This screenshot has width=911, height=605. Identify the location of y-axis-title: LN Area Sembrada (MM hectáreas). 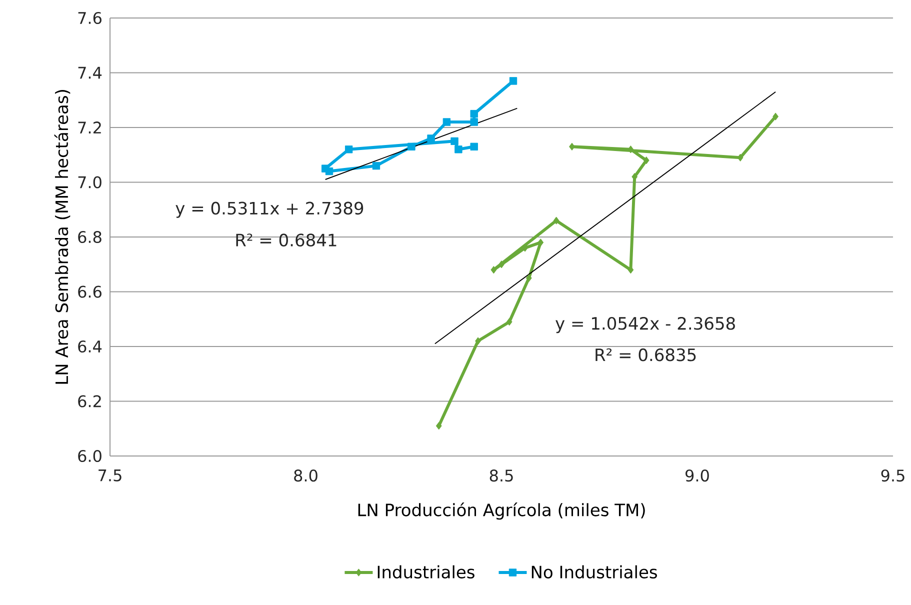
(62, 237).